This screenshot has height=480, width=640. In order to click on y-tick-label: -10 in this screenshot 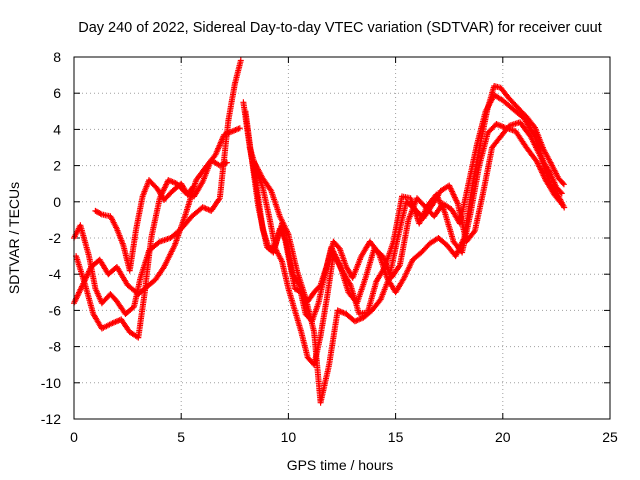, I will do `click(51, 383)`.